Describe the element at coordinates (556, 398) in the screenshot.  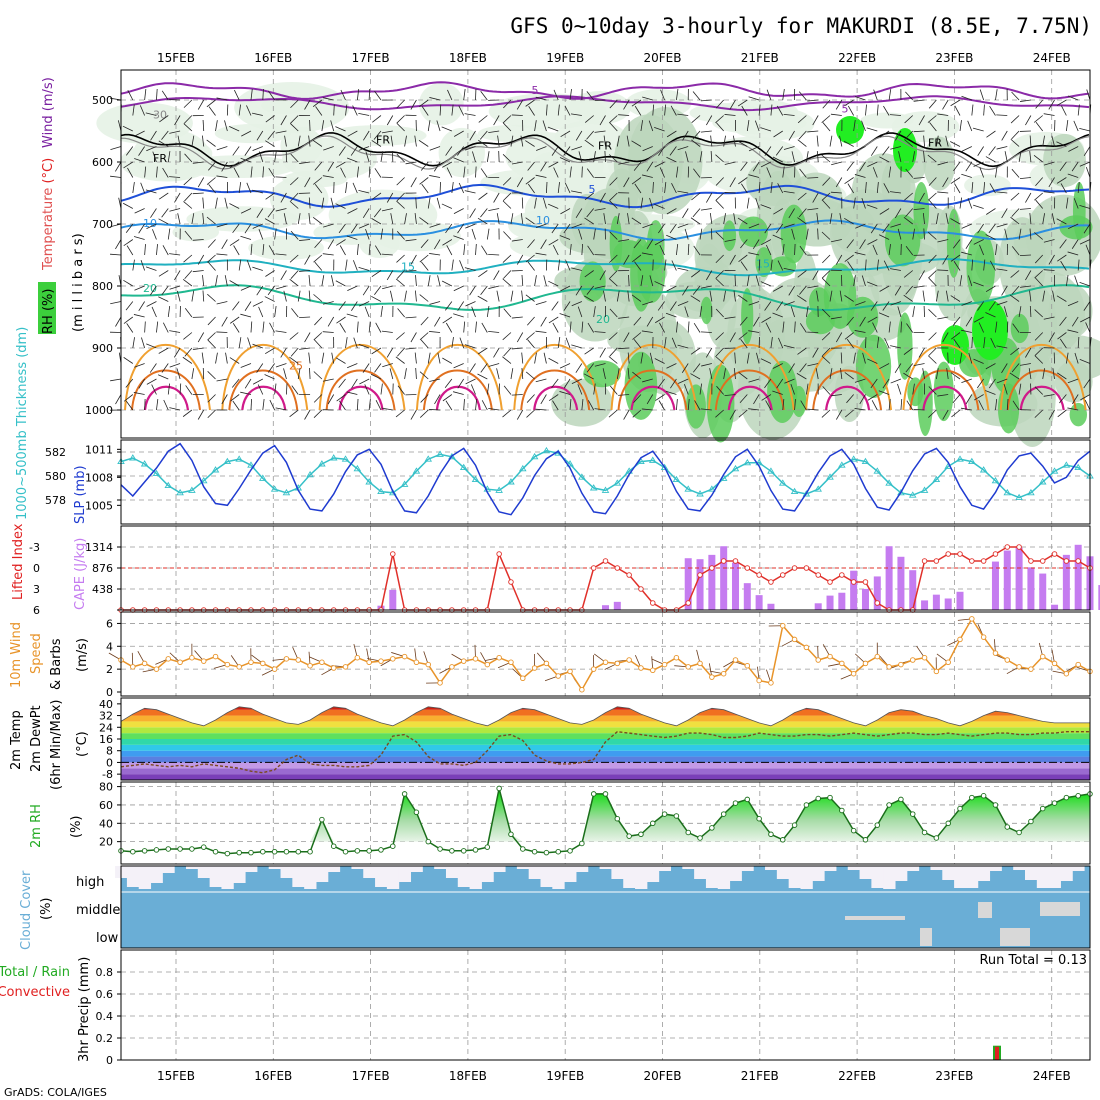
I see `temp-contour` at that location.